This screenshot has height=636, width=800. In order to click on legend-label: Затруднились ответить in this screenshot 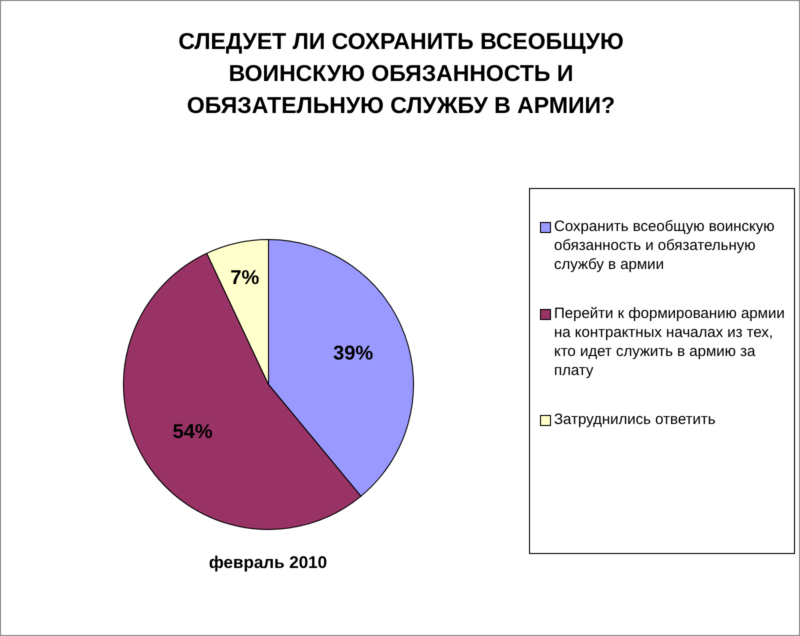, I will do `click(635, 419)`.